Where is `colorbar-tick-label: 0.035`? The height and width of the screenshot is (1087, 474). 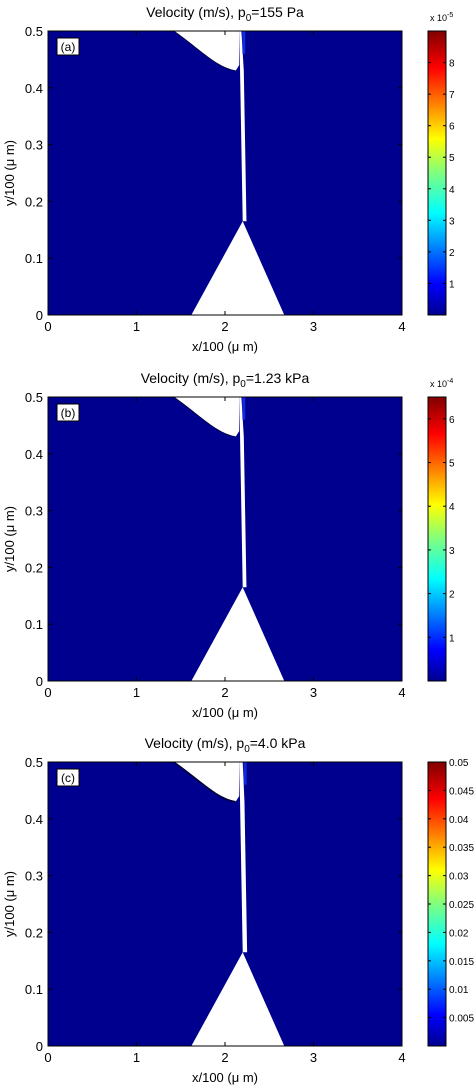 colorbar-tick-label: 0.035 is located at coordinates (461, 848).